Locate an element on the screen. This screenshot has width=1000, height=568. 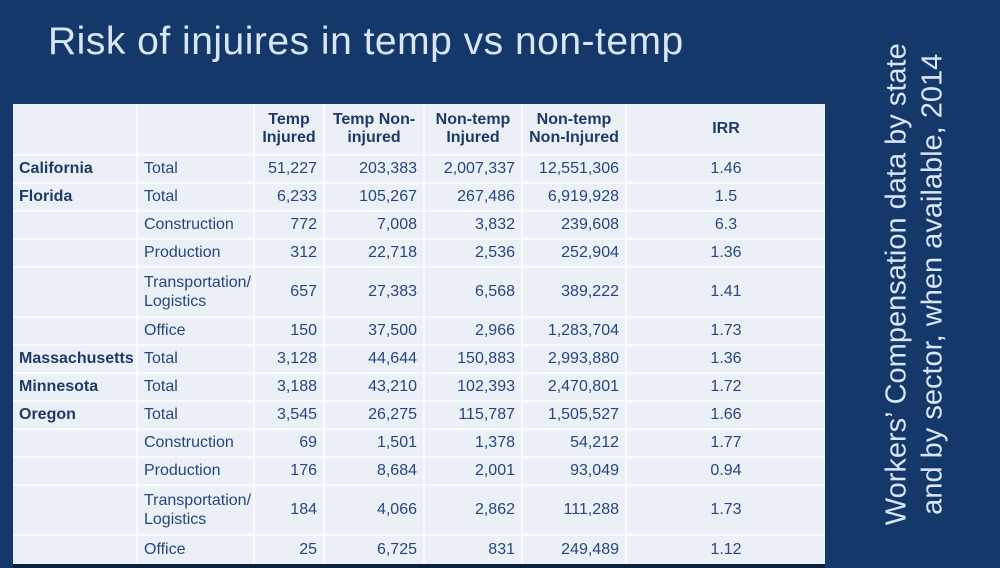
state-cell: California is located at coordinates (75, 170).